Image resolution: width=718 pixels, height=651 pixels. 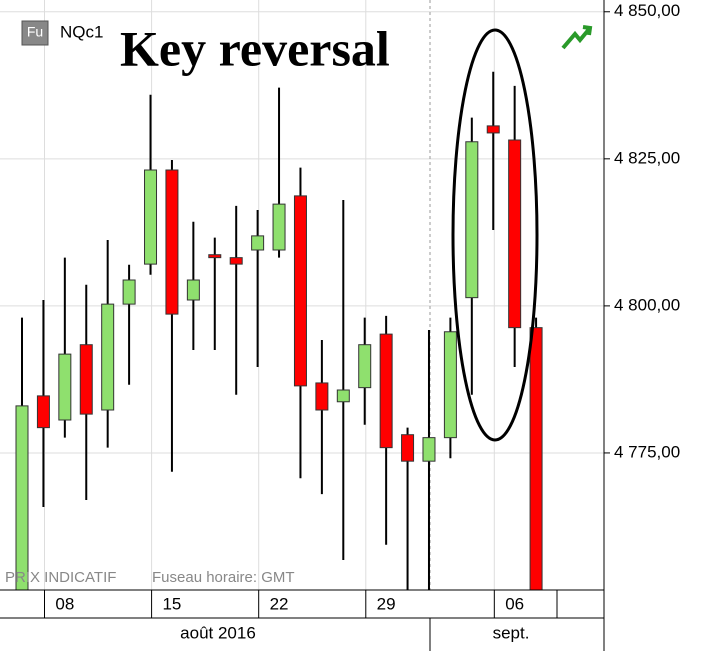 I want to click on instrument-icon-label: Fu, so click(x=35, y=32).